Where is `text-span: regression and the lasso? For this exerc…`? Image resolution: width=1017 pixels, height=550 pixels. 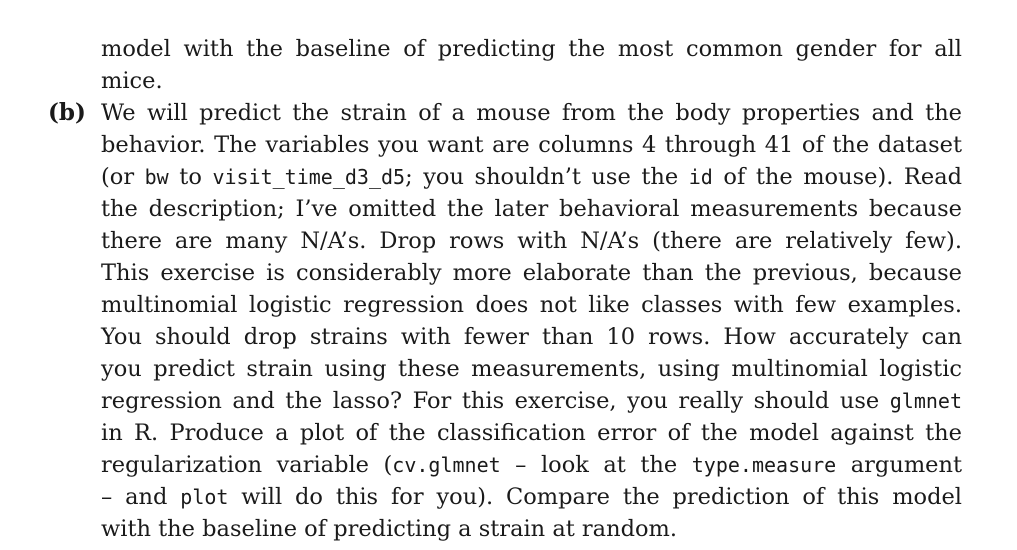
text-span: regression and the lasso? For this exerc… is located at coordinates (495, 401).